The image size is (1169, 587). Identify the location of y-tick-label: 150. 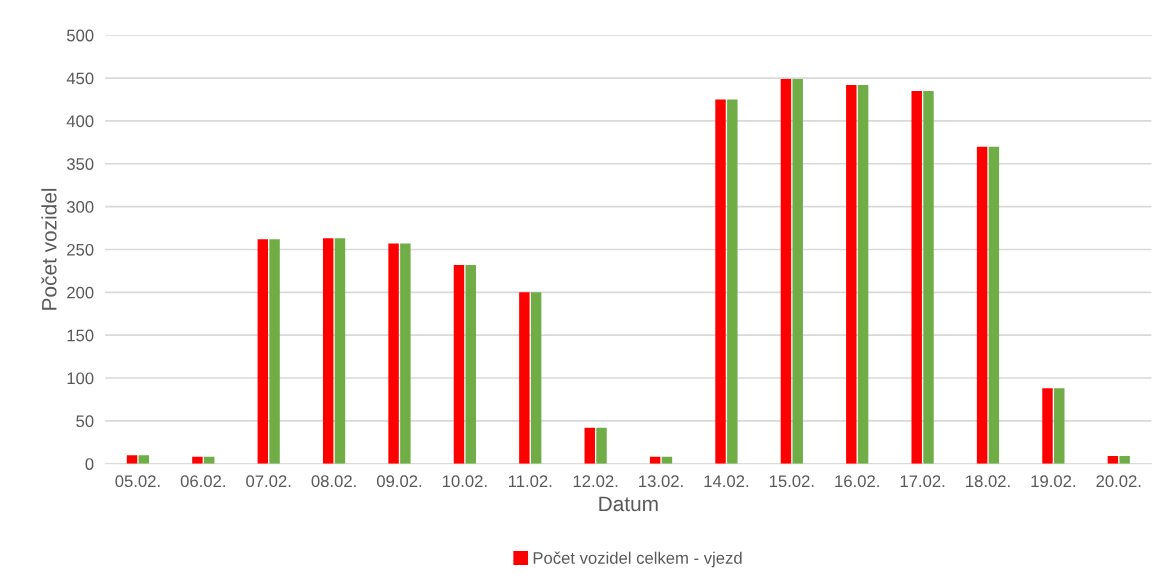
(80, 335).